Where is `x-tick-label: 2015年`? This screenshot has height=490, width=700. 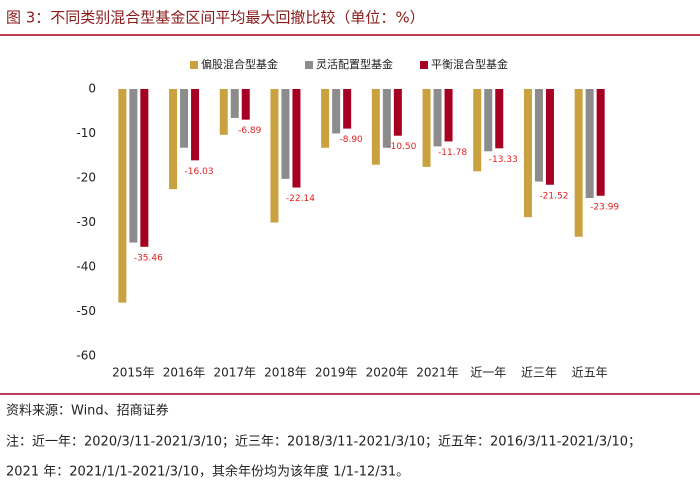
x-tick-label: 2015年 is located at coordinates (133, 373).